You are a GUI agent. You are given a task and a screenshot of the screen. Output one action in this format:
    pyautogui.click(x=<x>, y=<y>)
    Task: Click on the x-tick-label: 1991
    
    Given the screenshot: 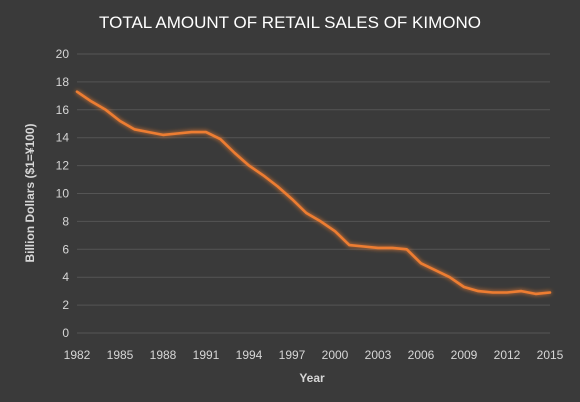 What is the action you would take?
    pyautogui.click(x=206, y=355)
    